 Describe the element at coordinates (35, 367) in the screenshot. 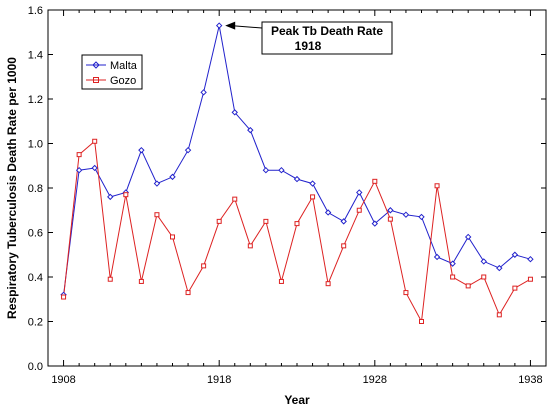

I see `y-tick-label: 0.0` at that location.